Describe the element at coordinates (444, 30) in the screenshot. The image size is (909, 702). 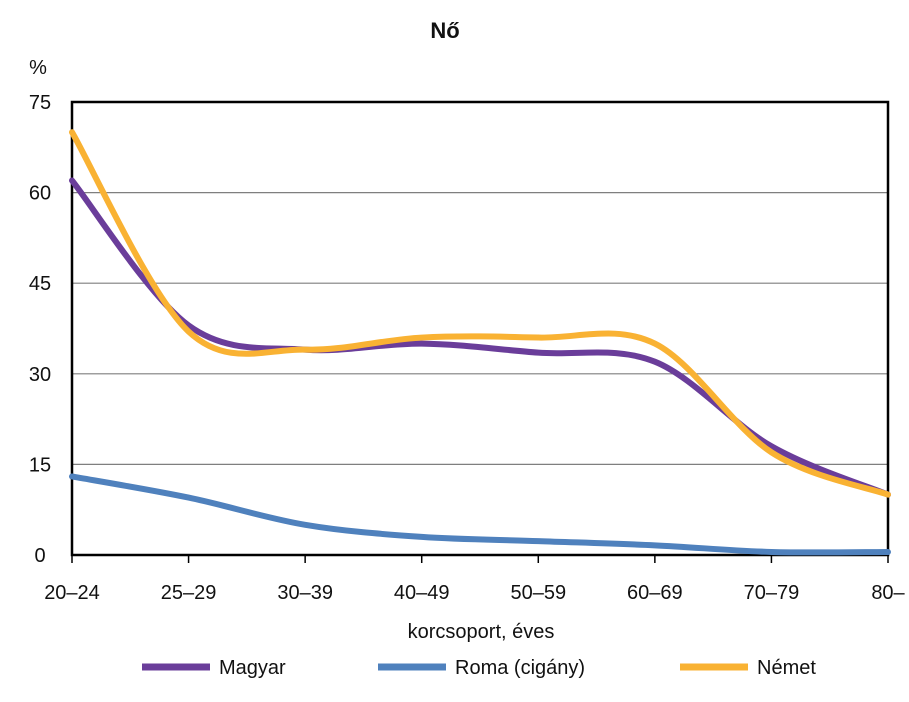
I see `chart-title: Nő` at that location.